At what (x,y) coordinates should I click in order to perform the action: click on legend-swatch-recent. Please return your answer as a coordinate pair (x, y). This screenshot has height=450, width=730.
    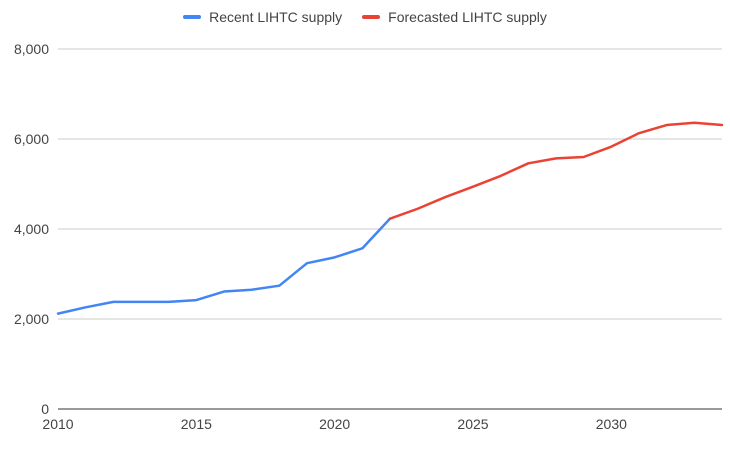
    Looking at the image, I should click on (192, 17).